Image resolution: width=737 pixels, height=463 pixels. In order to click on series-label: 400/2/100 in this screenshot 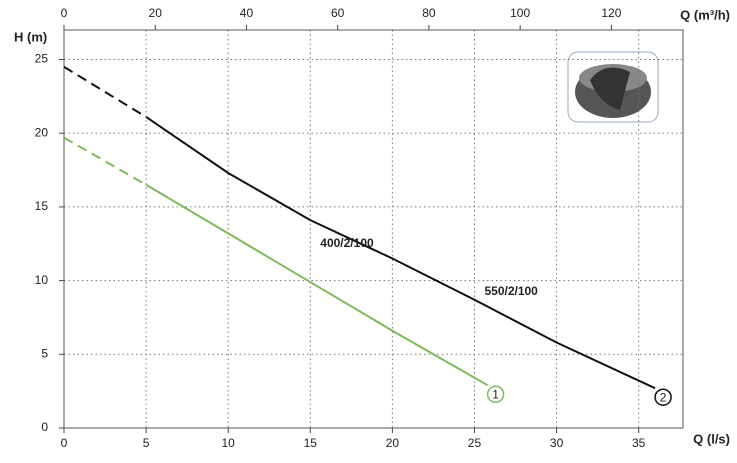, I will do `click(347, 243)`.